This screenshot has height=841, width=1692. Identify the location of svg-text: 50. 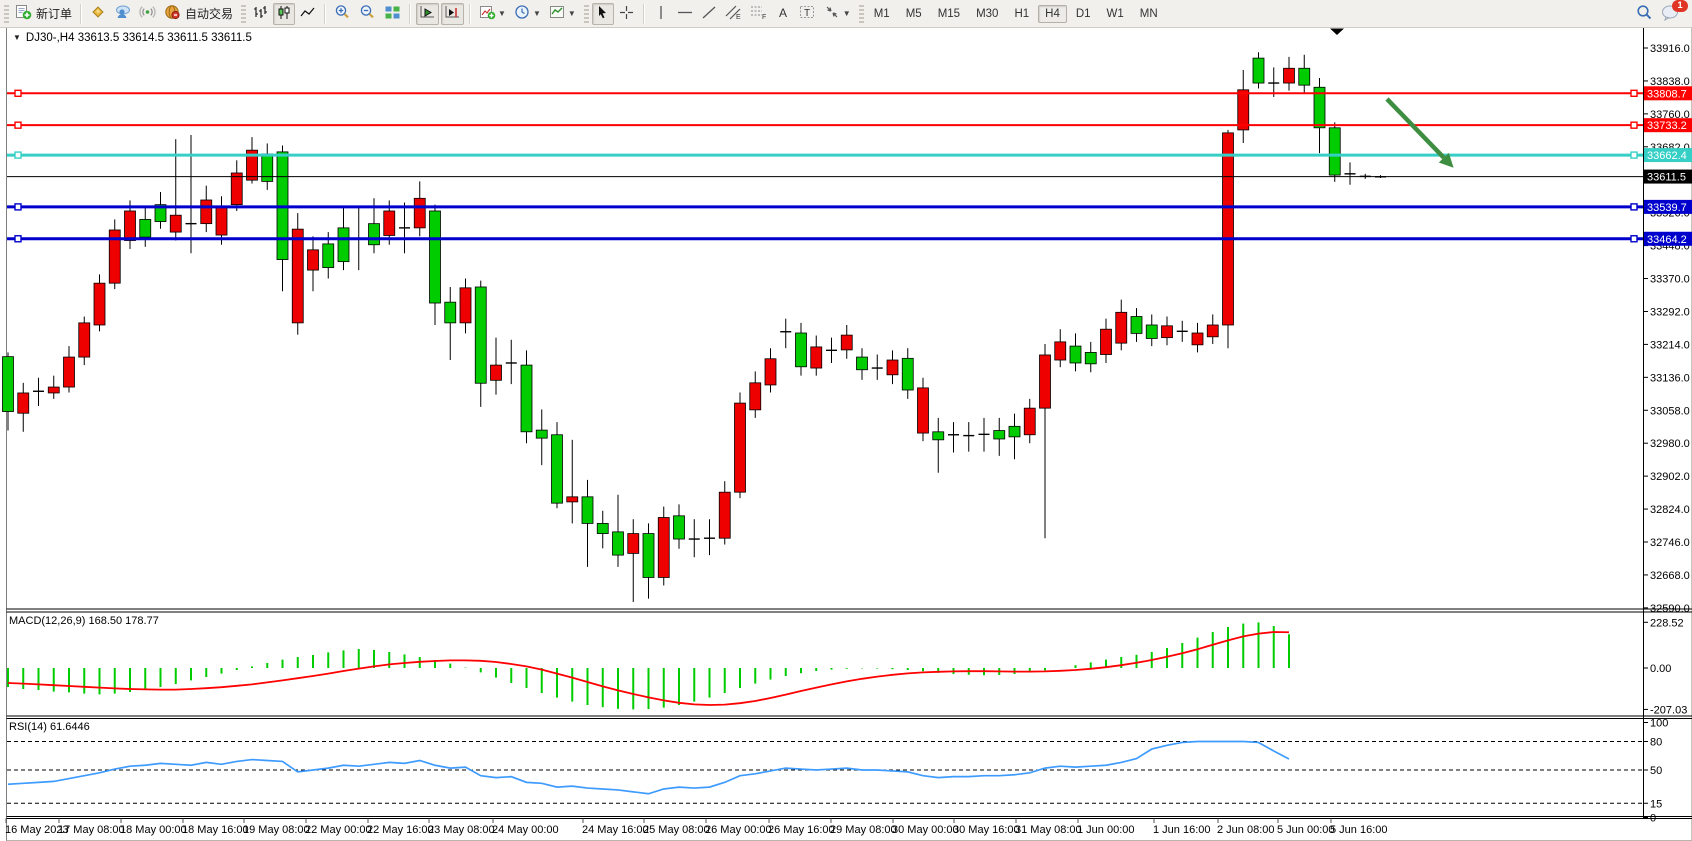
(1656, 771).